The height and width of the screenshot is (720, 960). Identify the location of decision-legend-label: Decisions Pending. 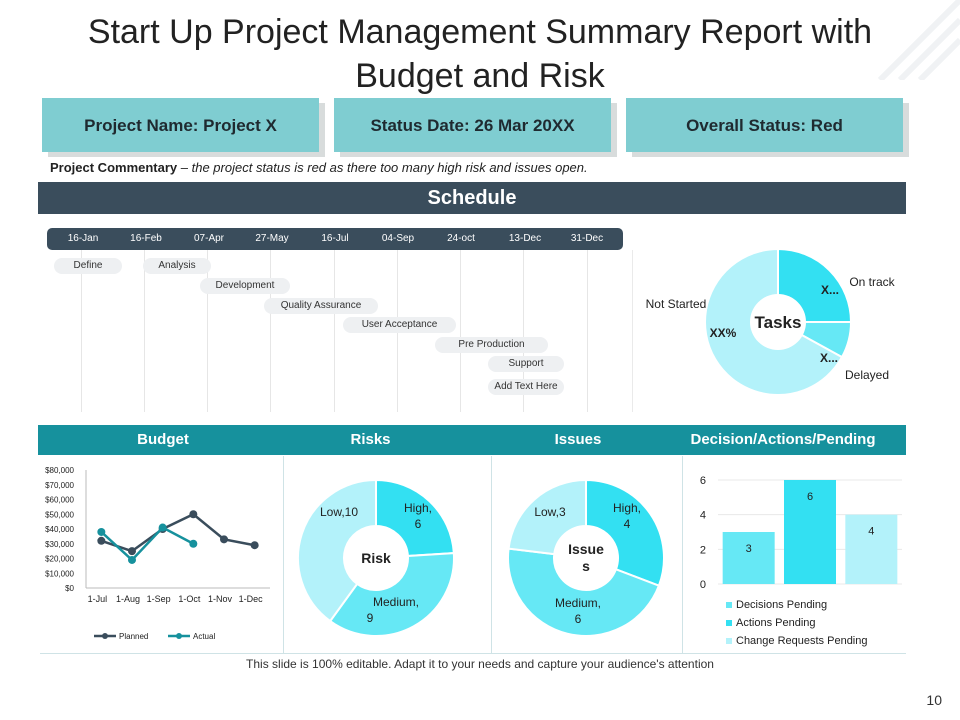
(781, 605).